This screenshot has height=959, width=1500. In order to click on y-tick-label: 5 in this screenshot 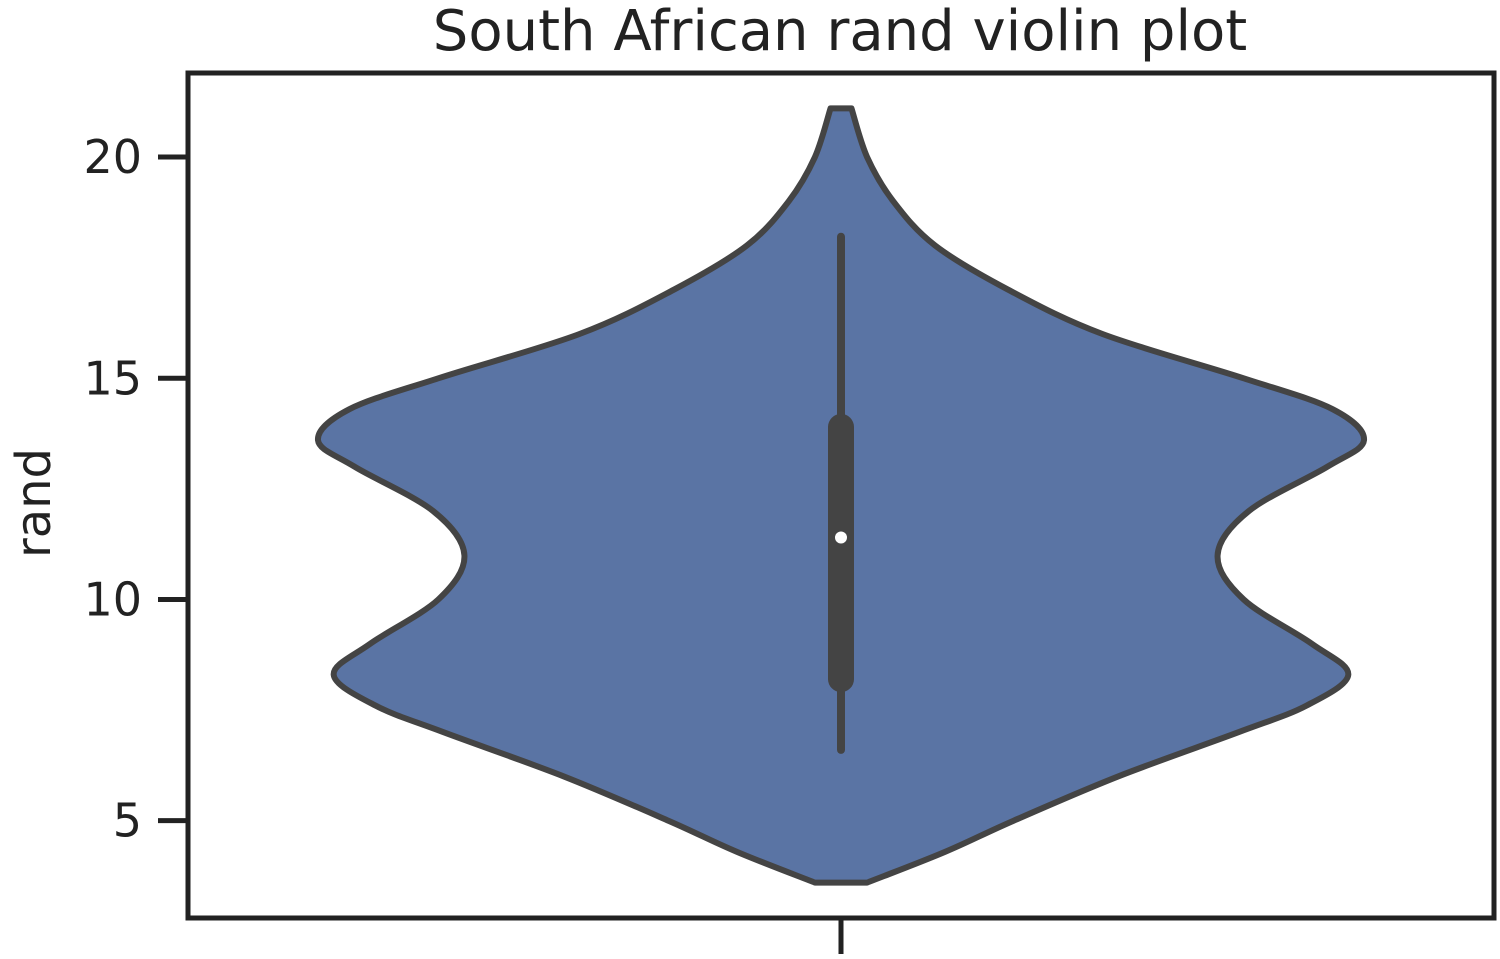, I will do `click(127, 821)`.